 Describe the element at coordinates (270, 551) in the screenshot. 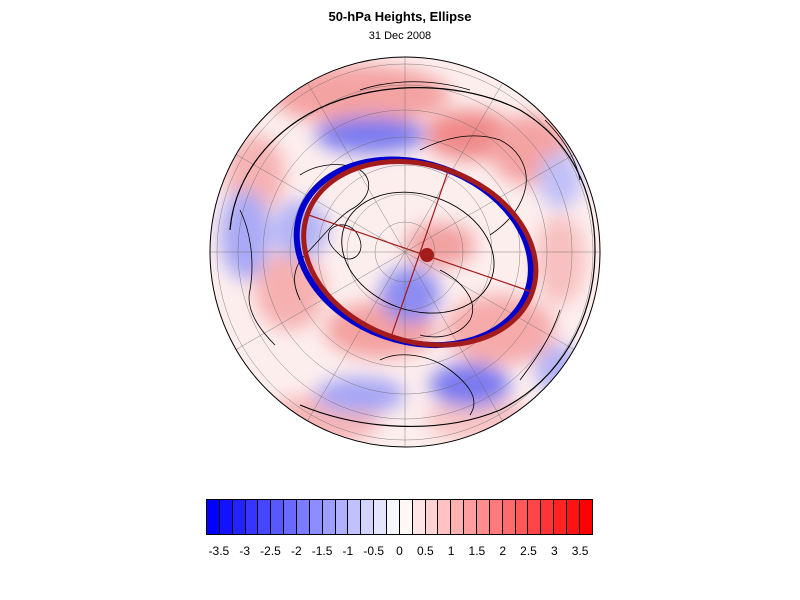

I see `colorbar-tick-label: -2.5` at that location.